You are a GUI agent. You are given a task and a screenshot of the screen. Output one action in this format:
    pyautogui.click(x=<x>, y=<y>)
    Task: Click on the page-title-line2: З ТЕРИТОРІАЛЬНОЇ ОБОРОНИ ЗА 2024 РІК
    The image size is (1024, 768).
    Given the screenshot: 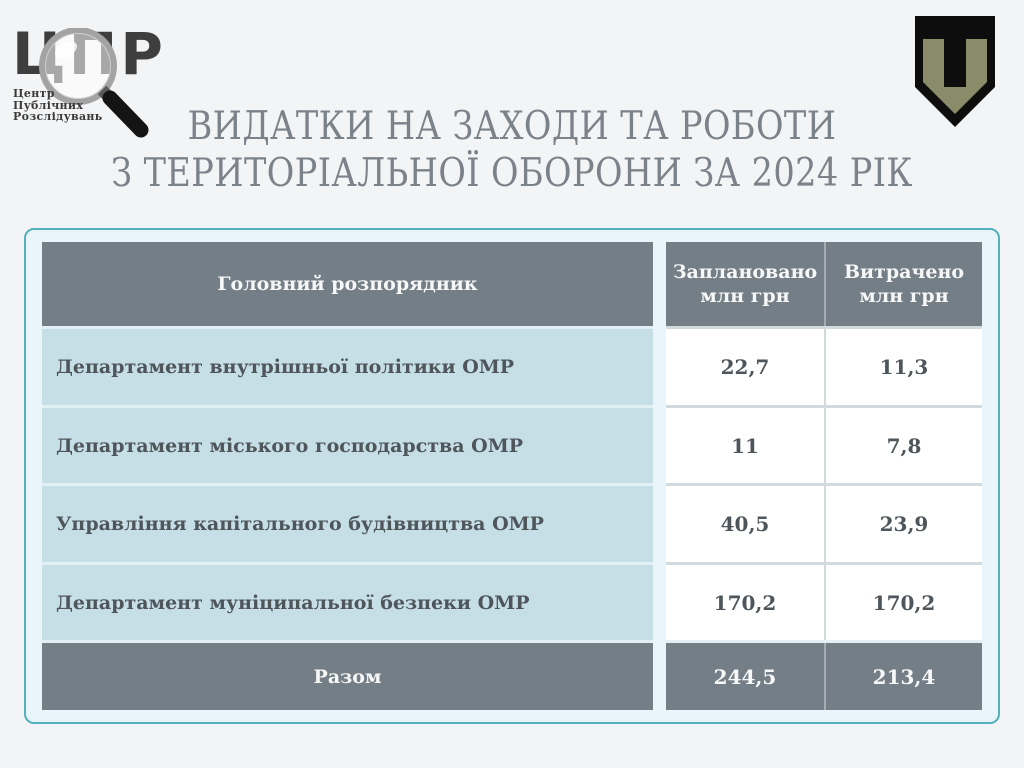 What is the action you would take?
    pyautogui.click(x=512, y=173)
    